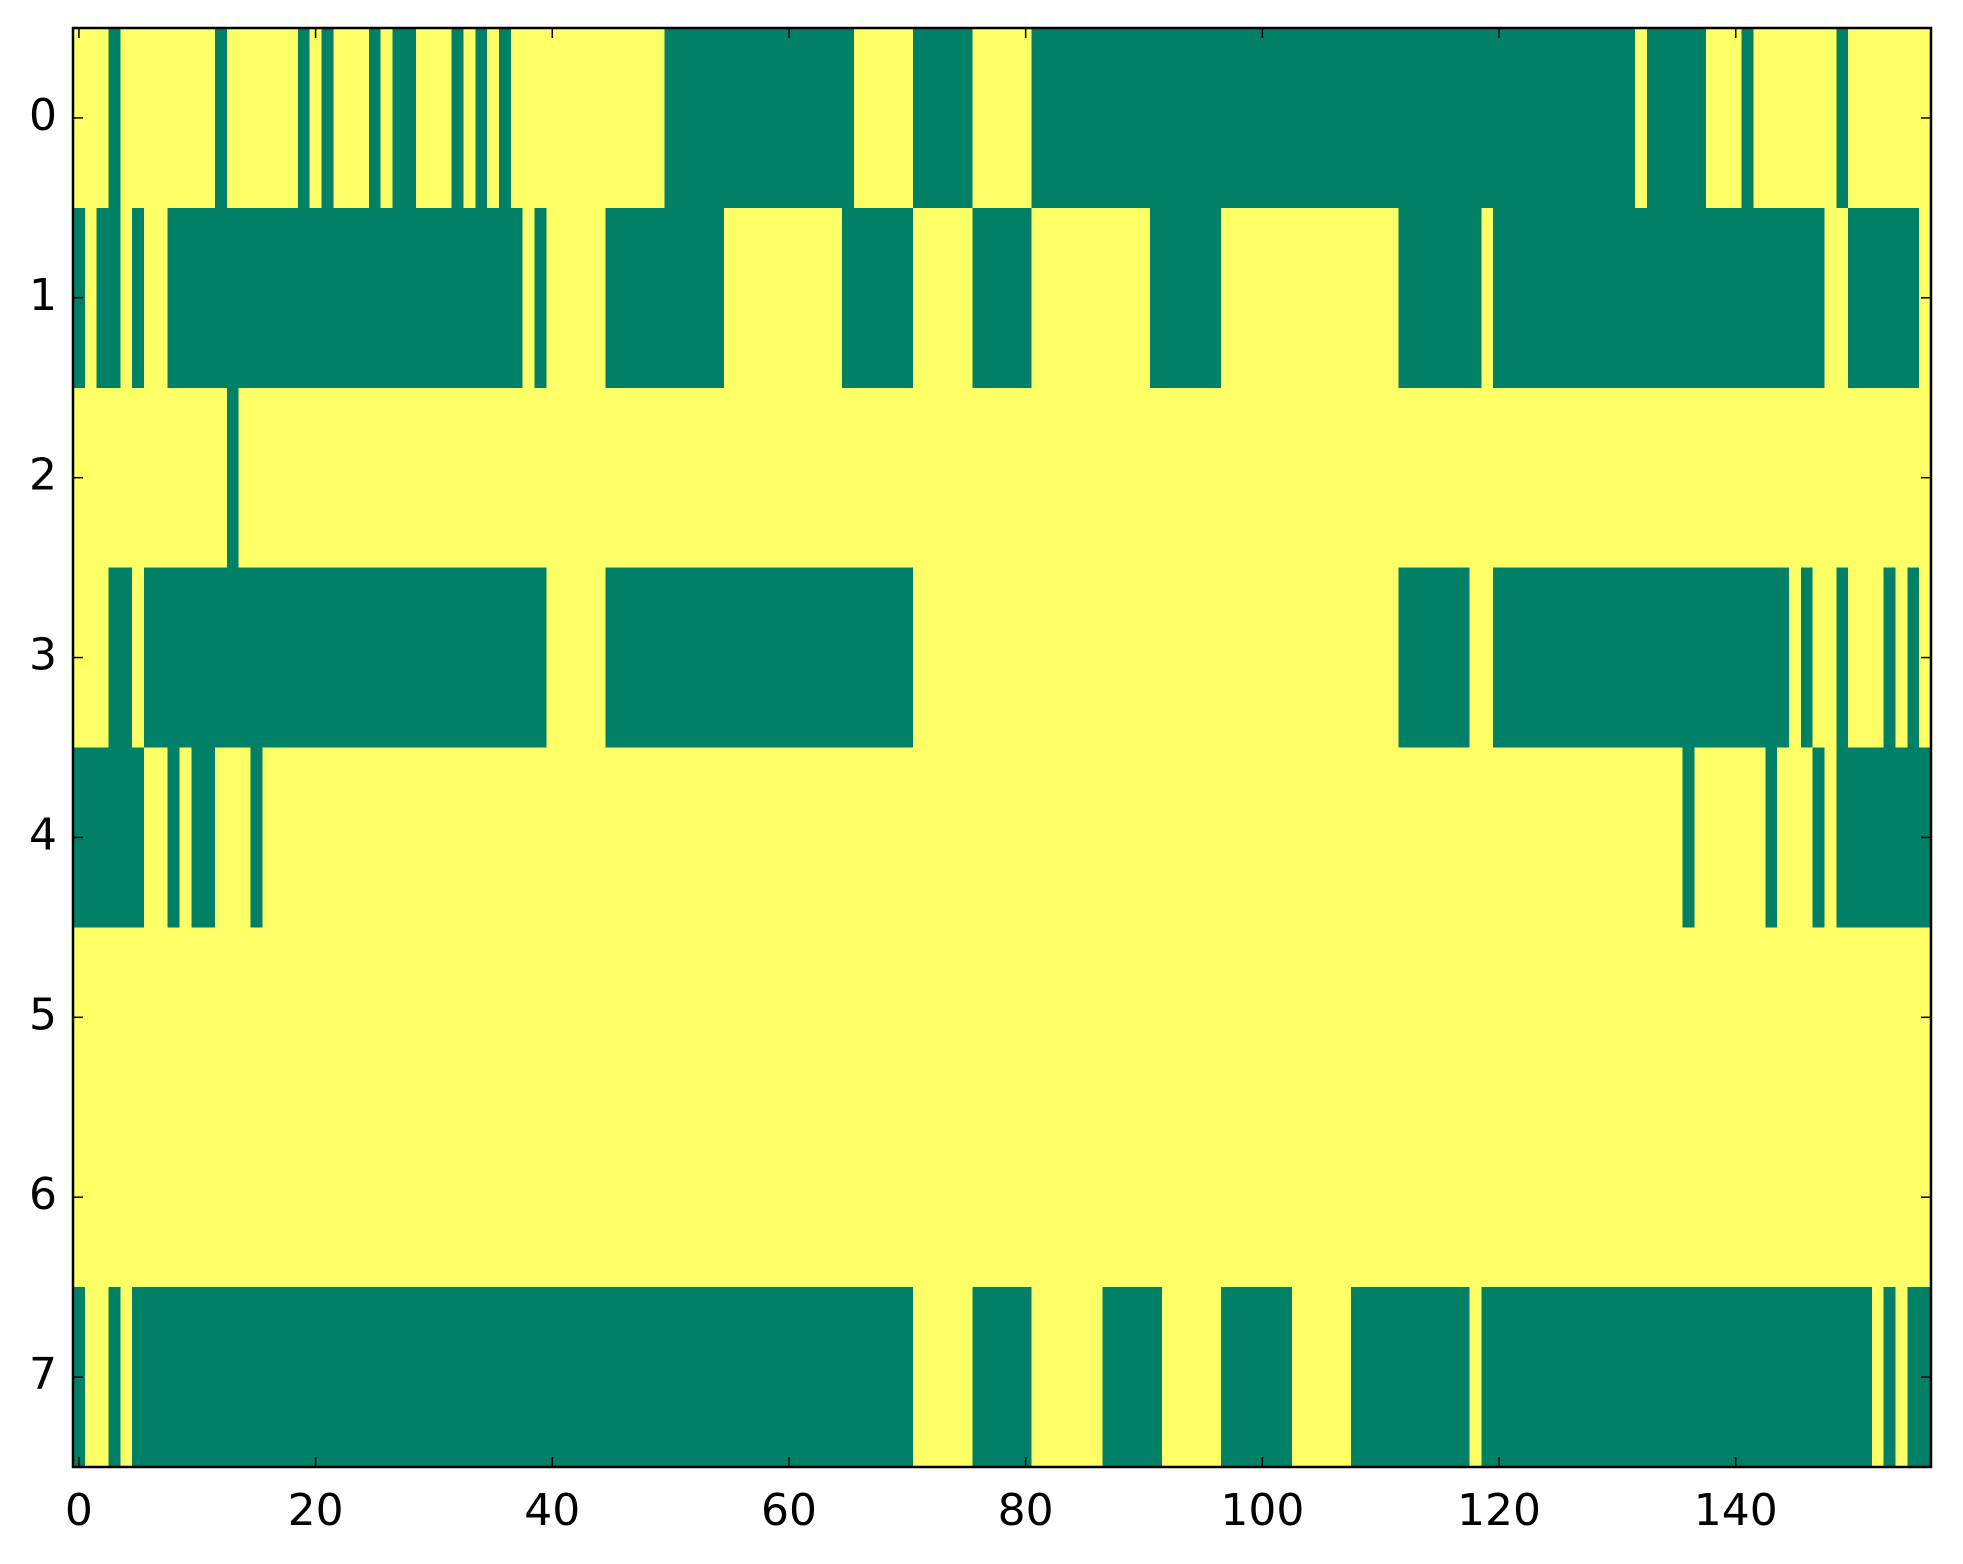  Describe the element at coordinates (552, 1510) in the screenshot. I see `x-tick-label: 40` at that location.